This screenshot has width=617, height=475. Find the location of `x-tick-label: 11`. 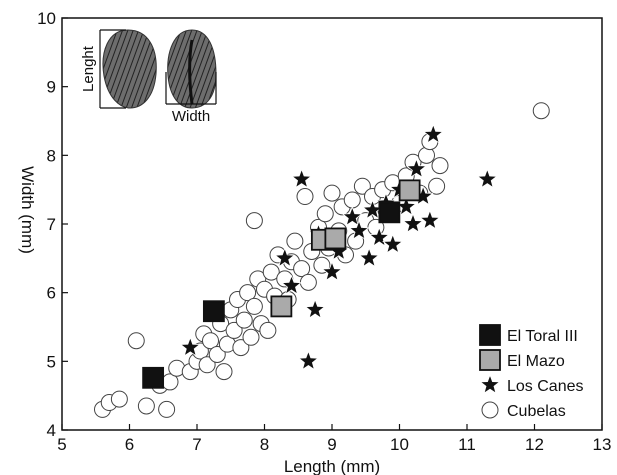

x-tick-label: 11 is located at coordinates (467, 444).